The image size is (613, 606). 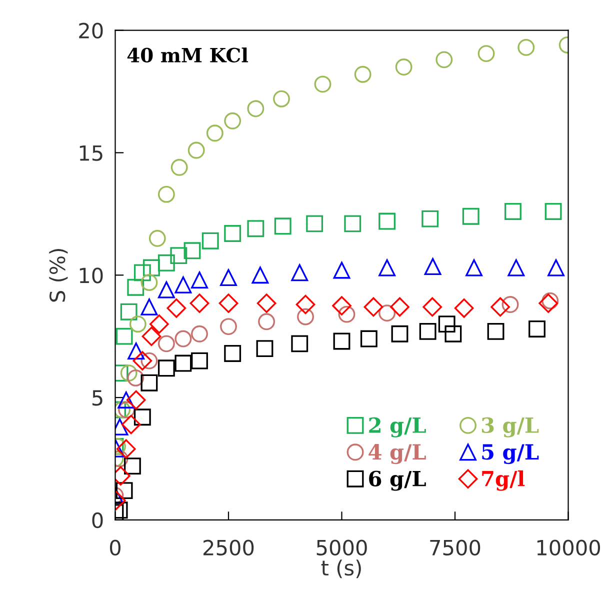 I want to click on annotation: 40 mM KCl, so click(x=187, y=54).